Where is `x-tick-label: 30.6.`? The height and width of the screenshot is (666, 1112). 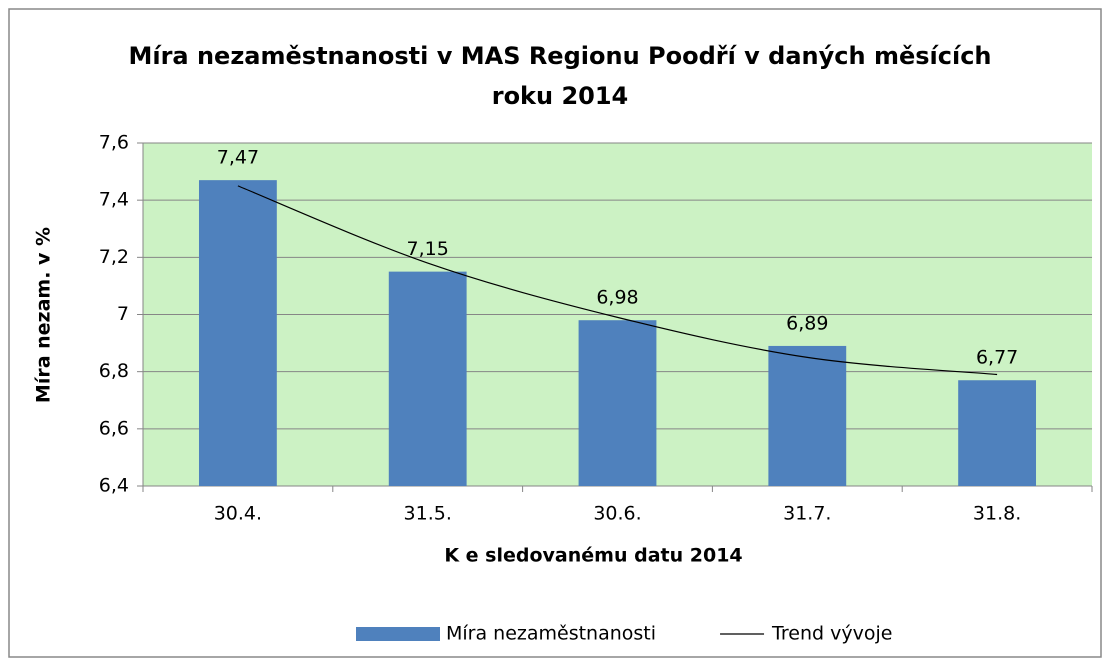
x-tick-label: 30.6. is located at coordinates (617, 514).